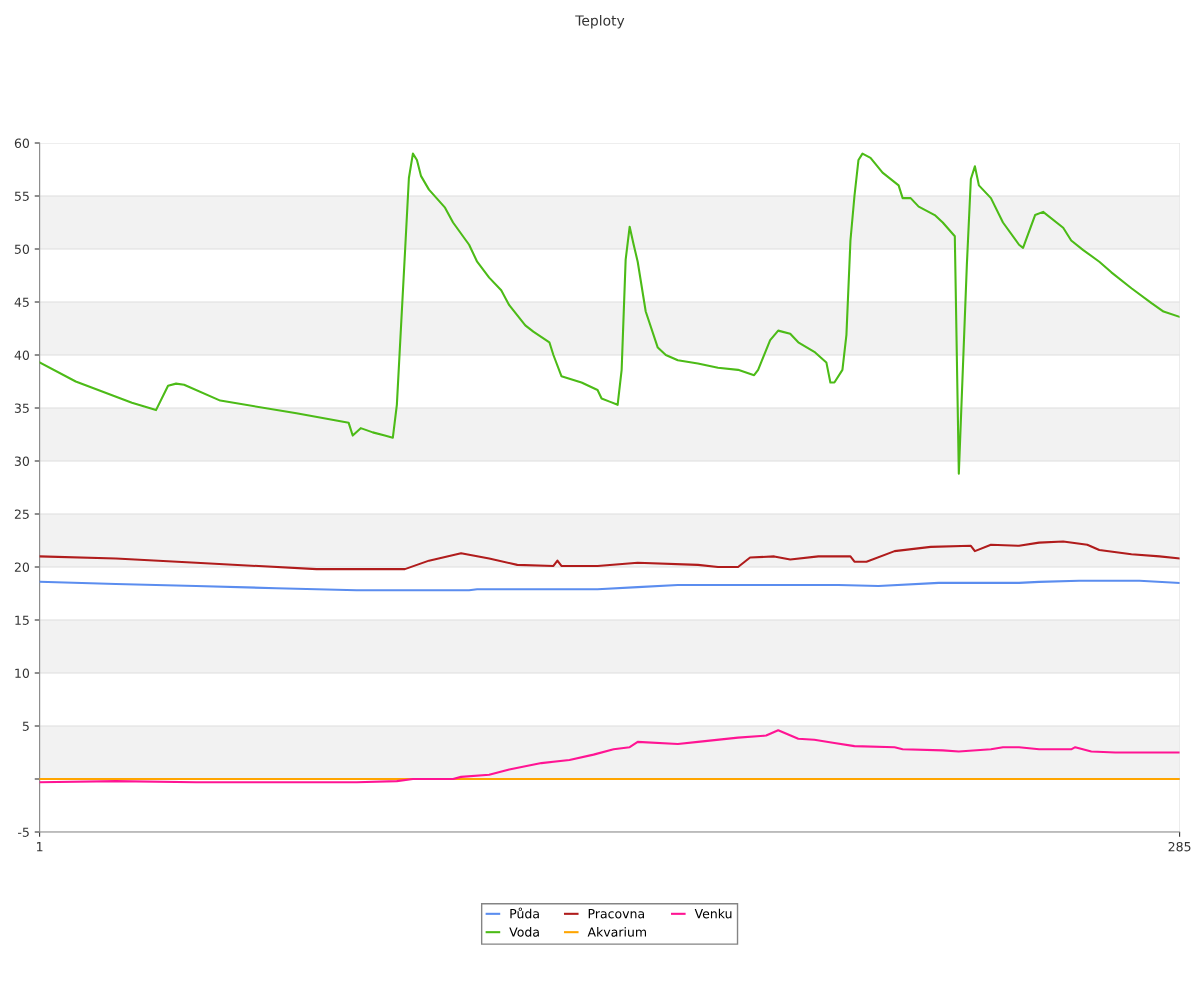 This screenshot has height=1000, width=1200. I want to click on x-tick-label: 1, so click(40, 847).